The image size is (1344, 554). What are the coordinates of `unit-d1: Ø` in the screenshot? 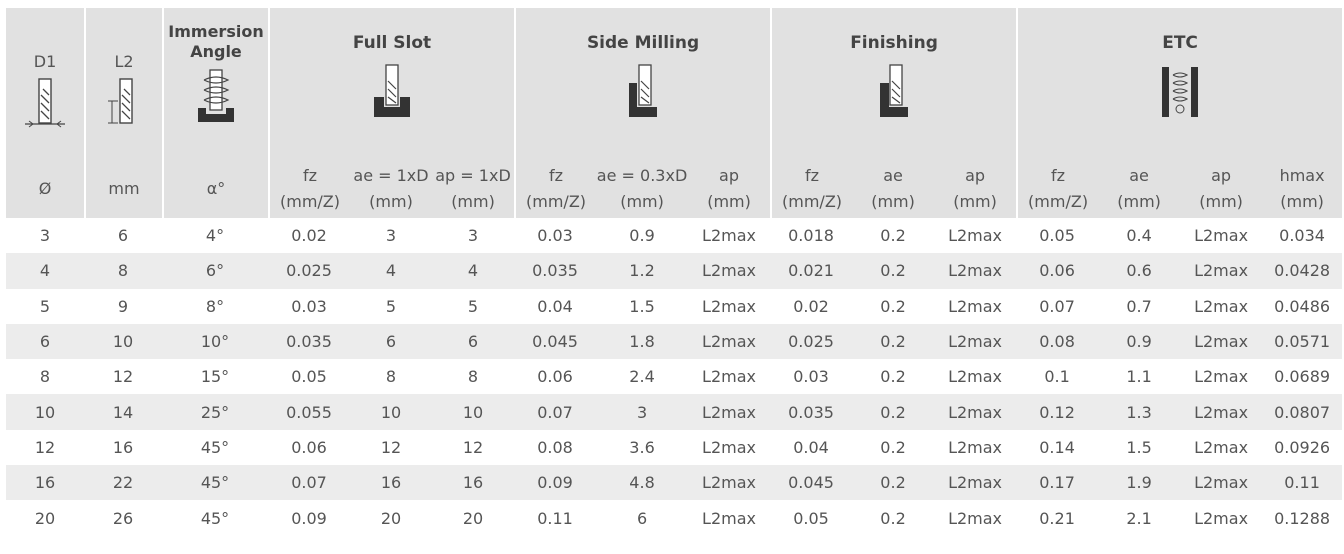 It's located at (45, 189).